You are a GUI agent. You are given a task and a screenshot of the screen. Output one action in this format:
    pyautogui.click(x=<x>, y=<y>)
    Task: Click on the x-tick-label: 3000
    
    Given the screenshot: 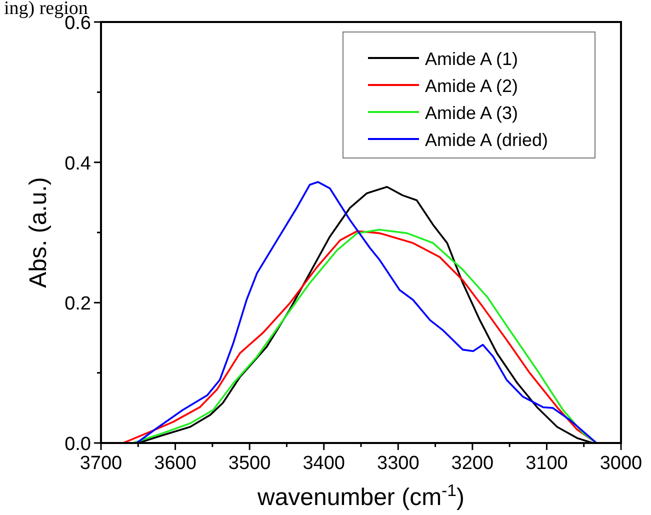 What is the action you would take?
    pyautogui.click(x=621, y=463)
    